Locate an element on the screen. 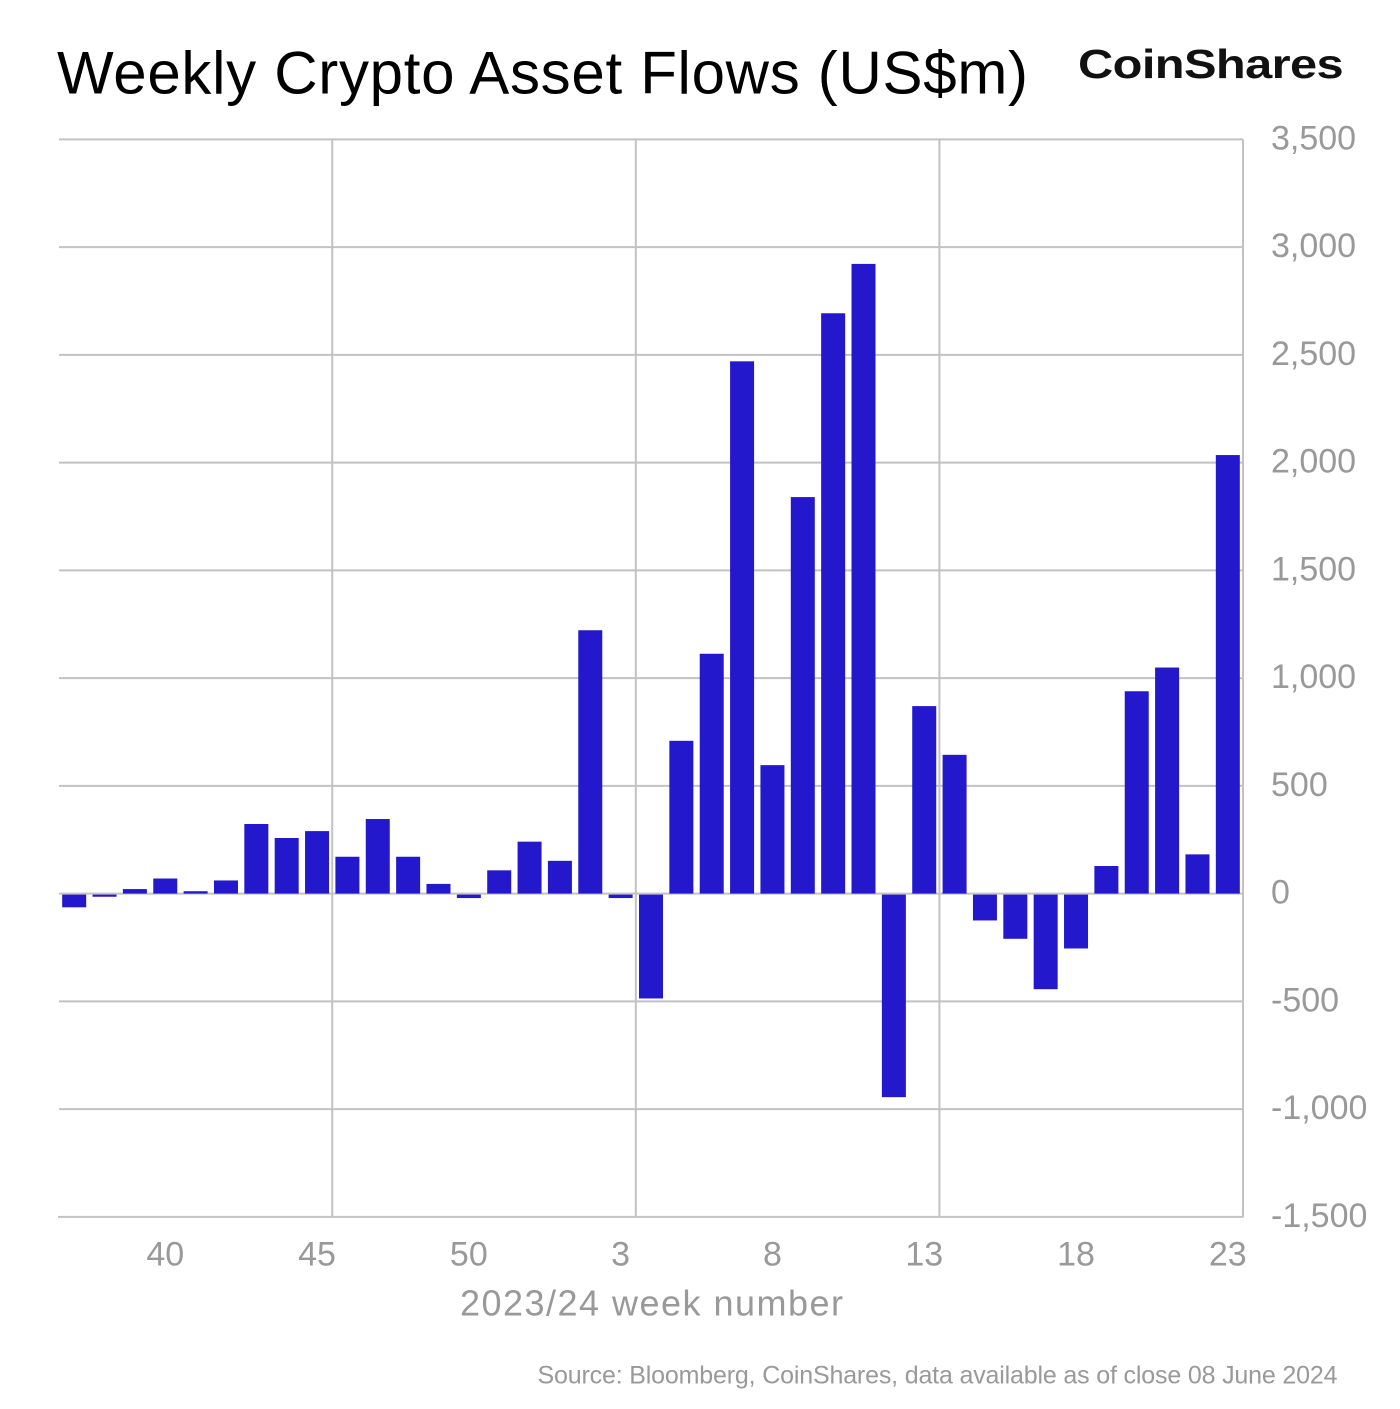 This screenshot has height=1409, width=1400. svg-text: 2,500 is located at coordinates (1313, 354).